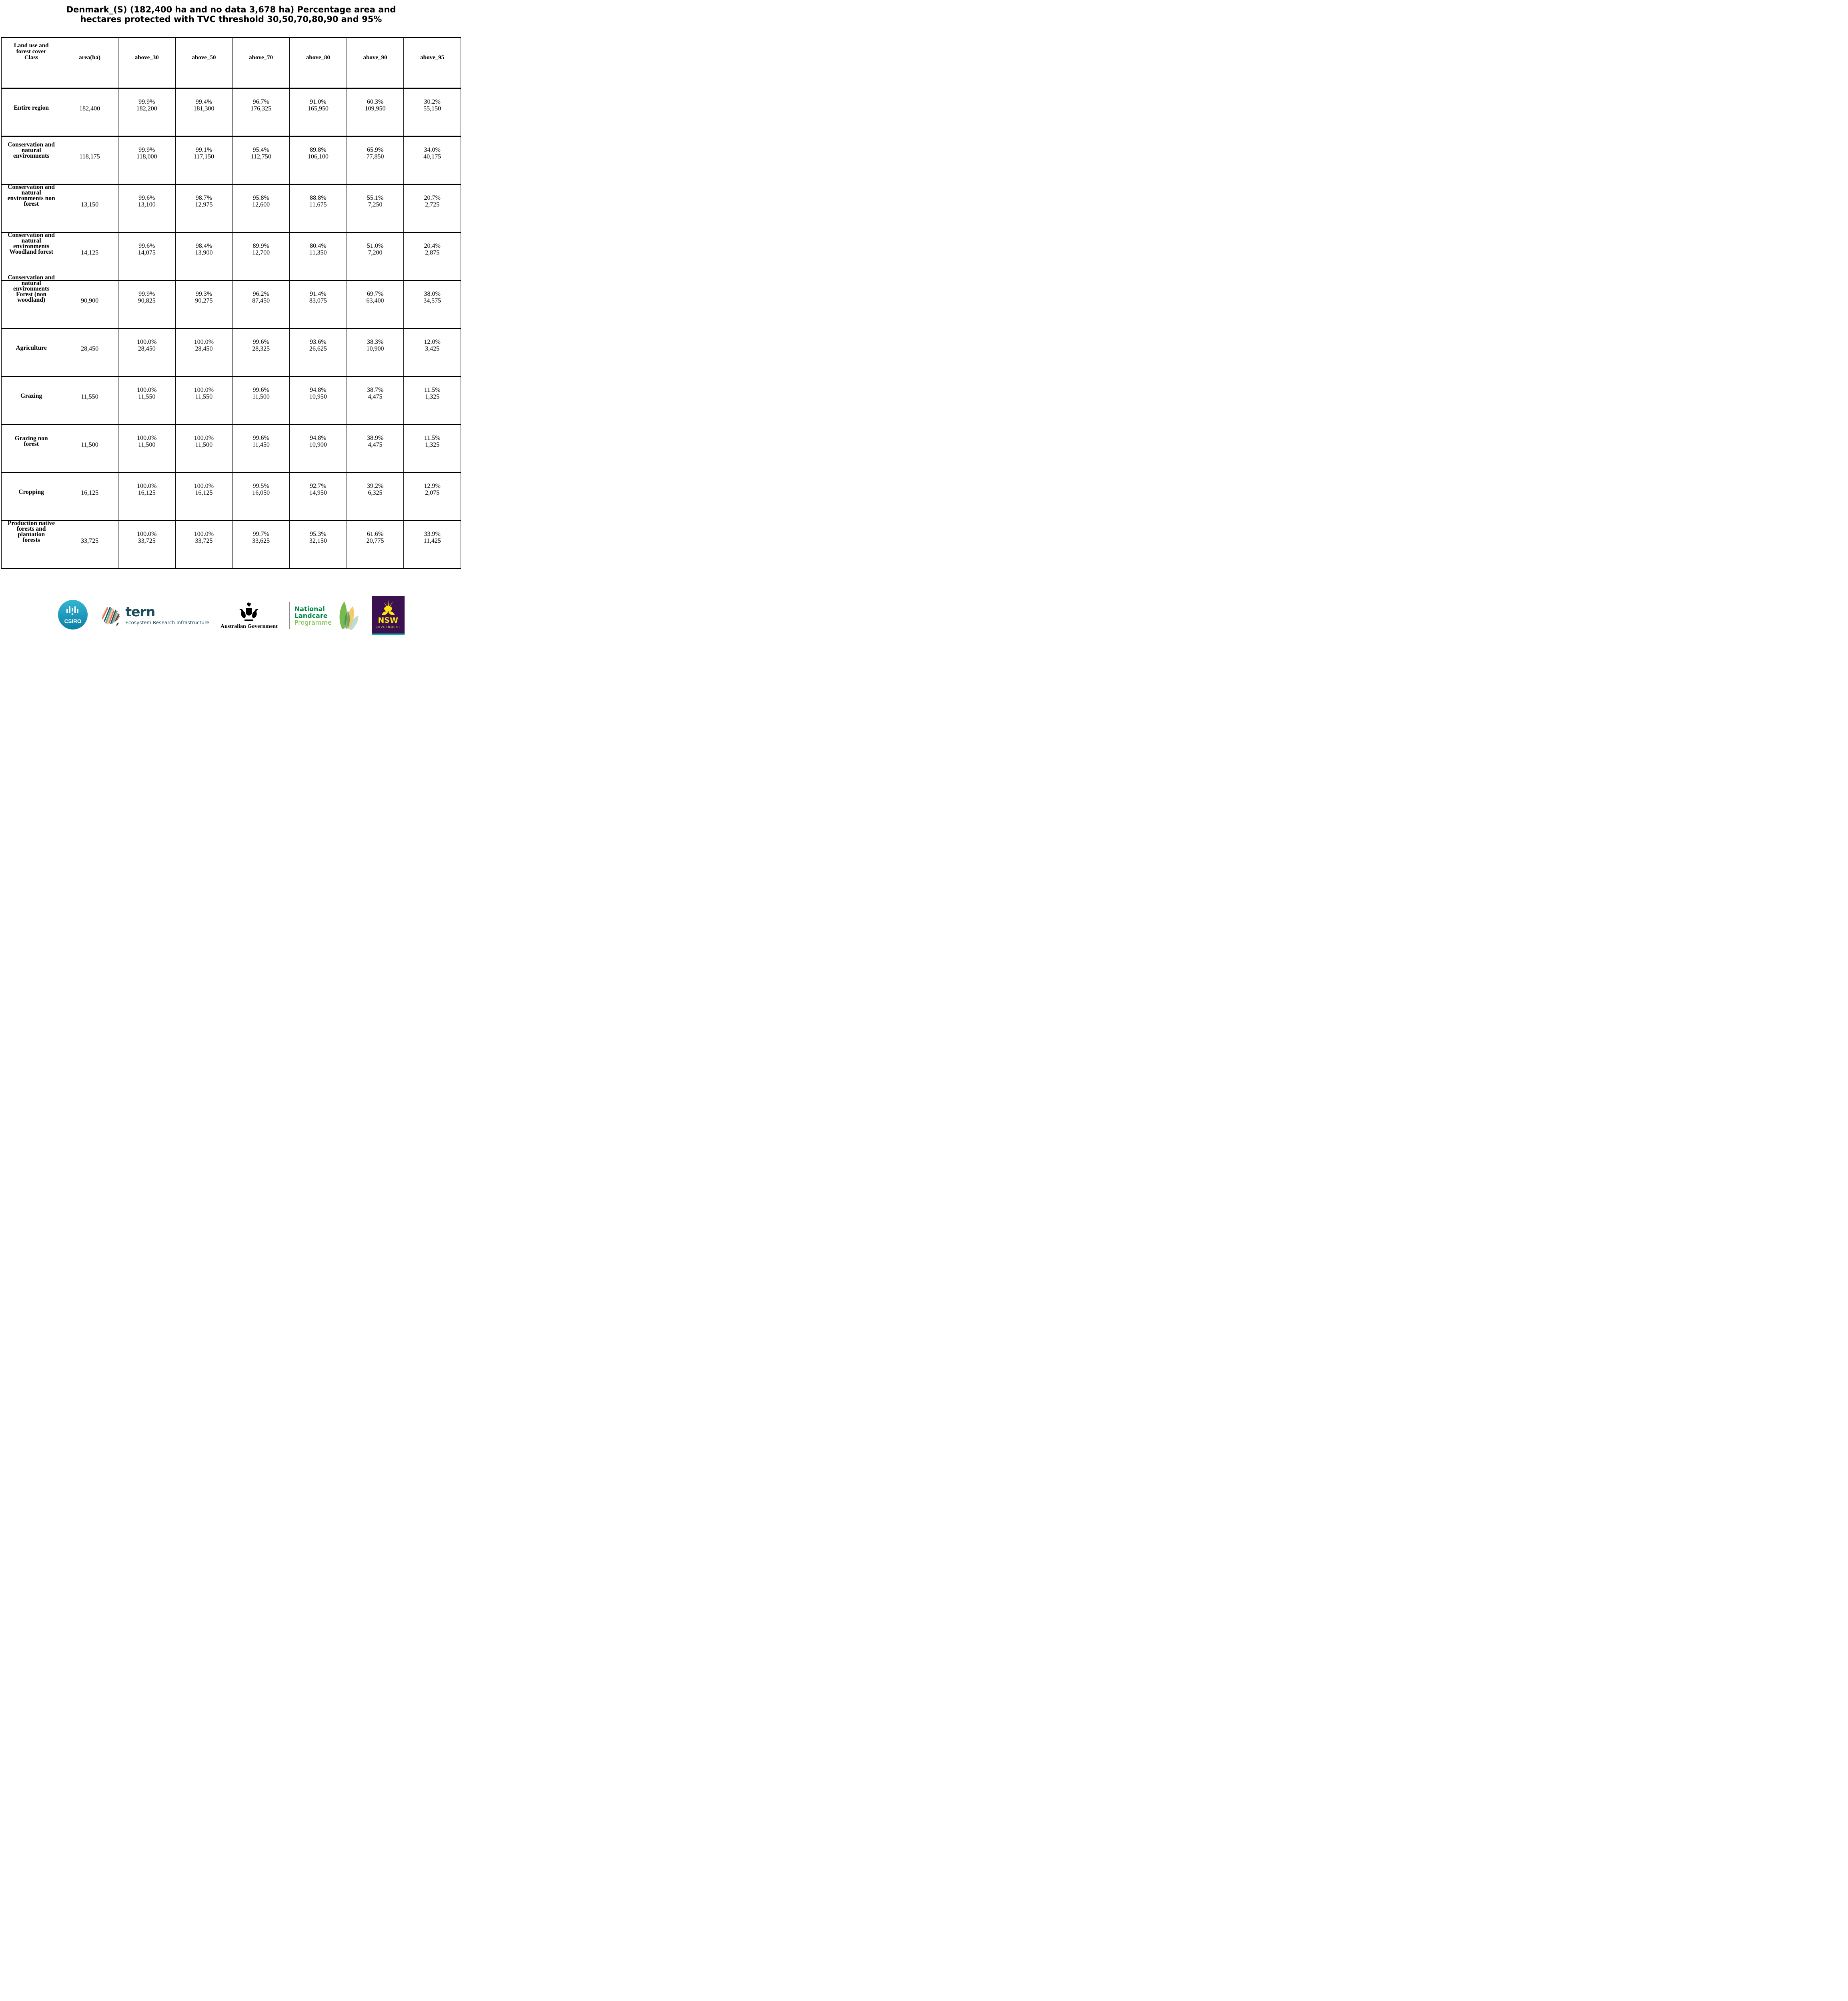 The height and width of the screenshot is (2001, 1848). Describe the element at coordinates (111, 616) in the screenshot. I see `tern-australia-map-icon` at that location.